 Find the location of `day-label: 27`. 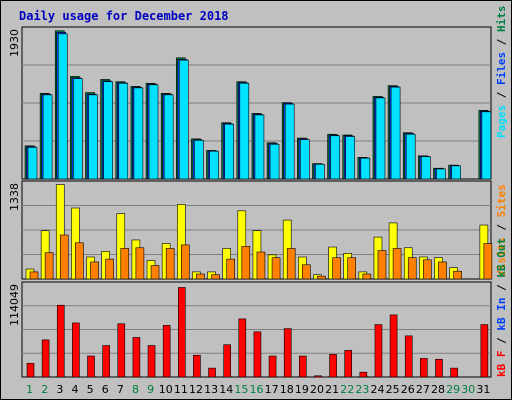

day-label: 27 is located at coordinates (423, 389).